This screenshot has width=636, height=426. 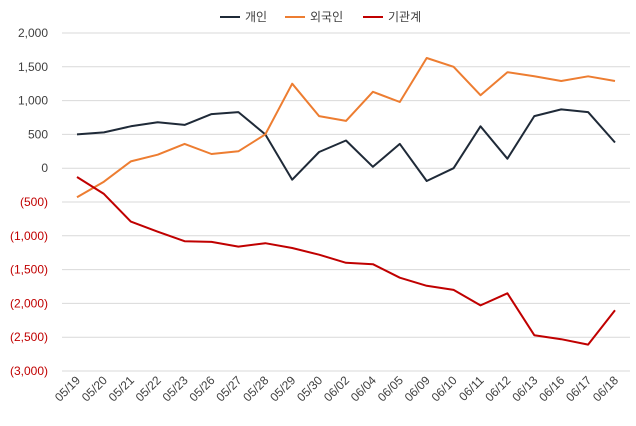 What do you see at coordinates (94, 388) in the screenshot?
I see `x-tick-label: 05/20` at bounding box center [94, 388].